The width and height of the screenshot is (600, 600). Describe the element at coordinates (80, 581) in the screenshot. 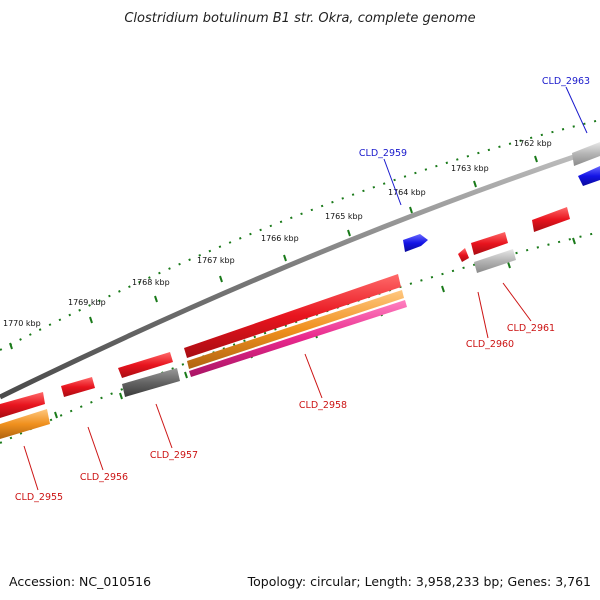

I see `accession-text: Accession: NC_010516` at that location.